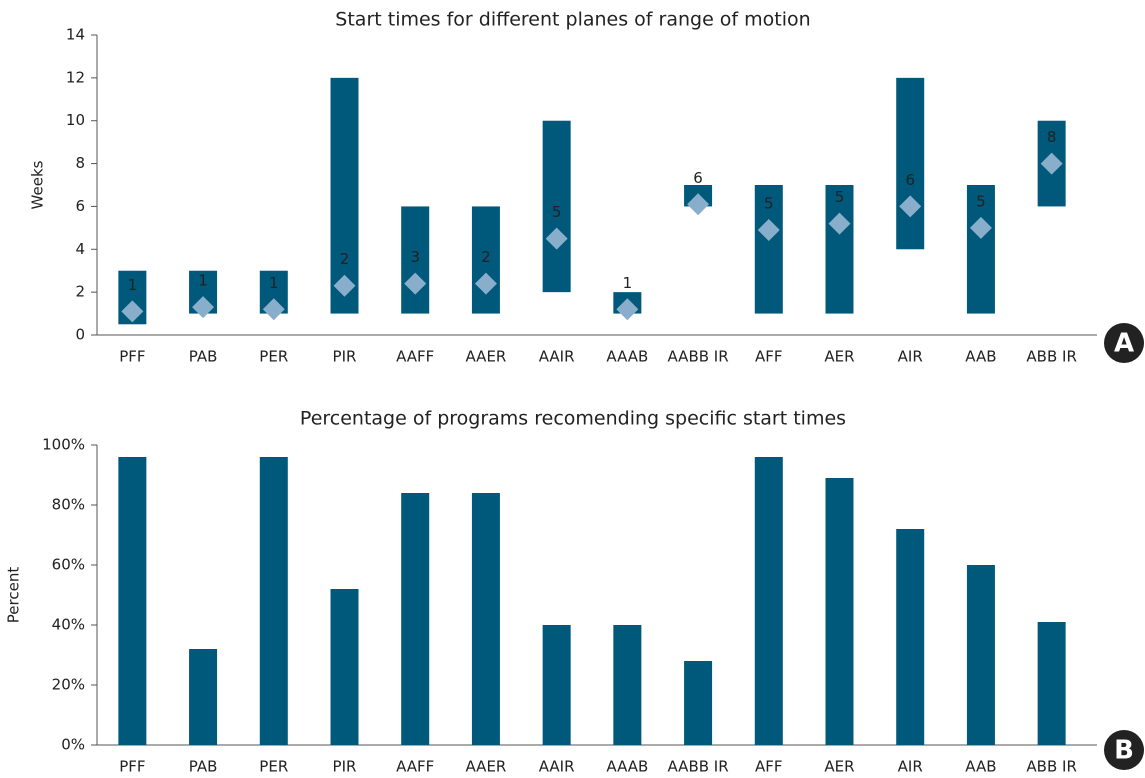 Image resolution: width=1145 pixels, height=778 pixels. What do you see at coordinates (75, 120) in the screenshot?
I see `y-tick-label: 10` at bounding box center [75, 120].